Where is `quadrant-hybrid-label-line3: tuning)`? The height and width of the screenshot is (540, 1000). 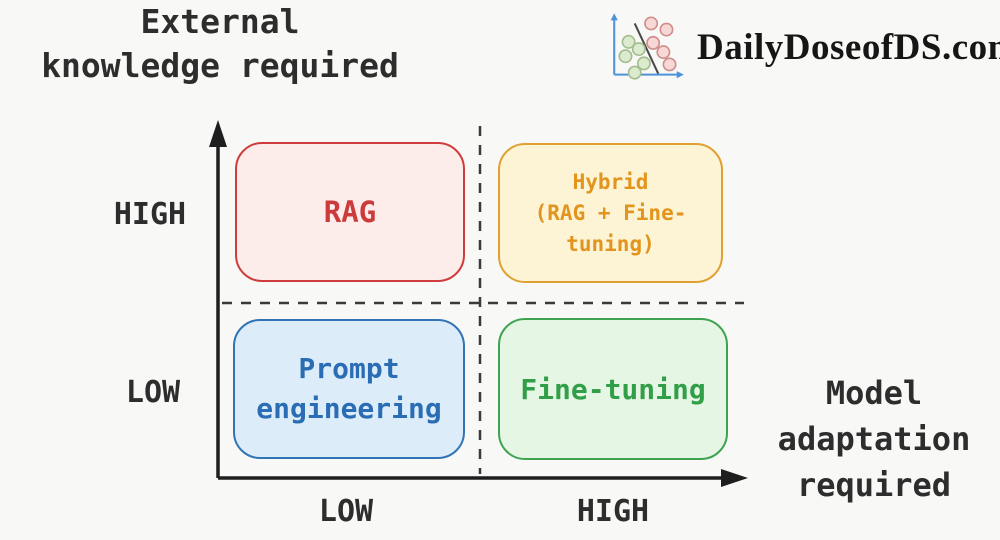 quadrant-hybrid-label-line3: tuning) is located at coordinates (610, 243).